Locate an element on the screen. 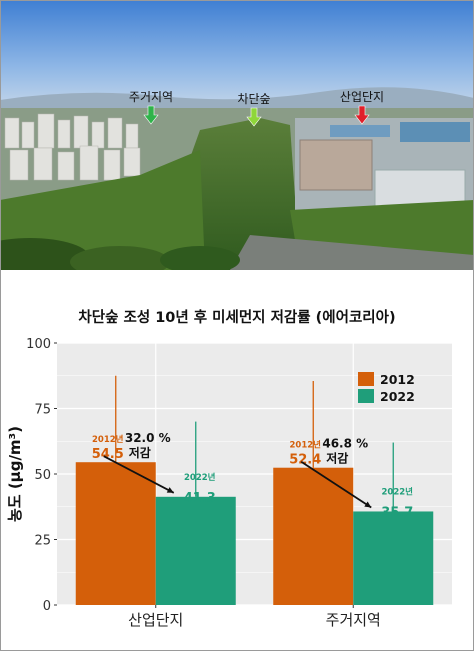 The image size is (474, 651). y-tick-label: 100 is located at coordinates (38, 344).